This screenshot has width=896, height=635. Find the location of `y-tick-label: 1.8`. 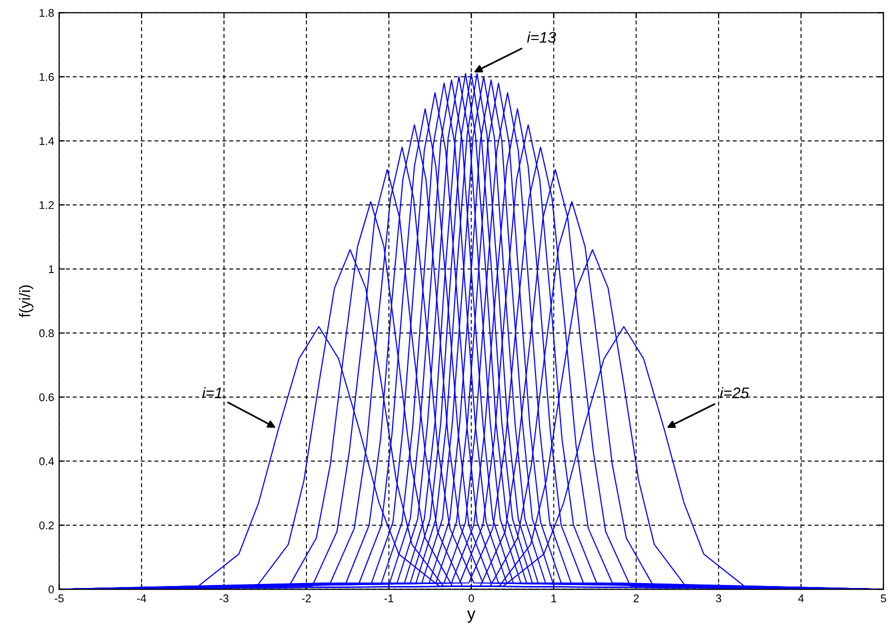

y-tick-label: 1.8 is located at coordinates (47, 12).